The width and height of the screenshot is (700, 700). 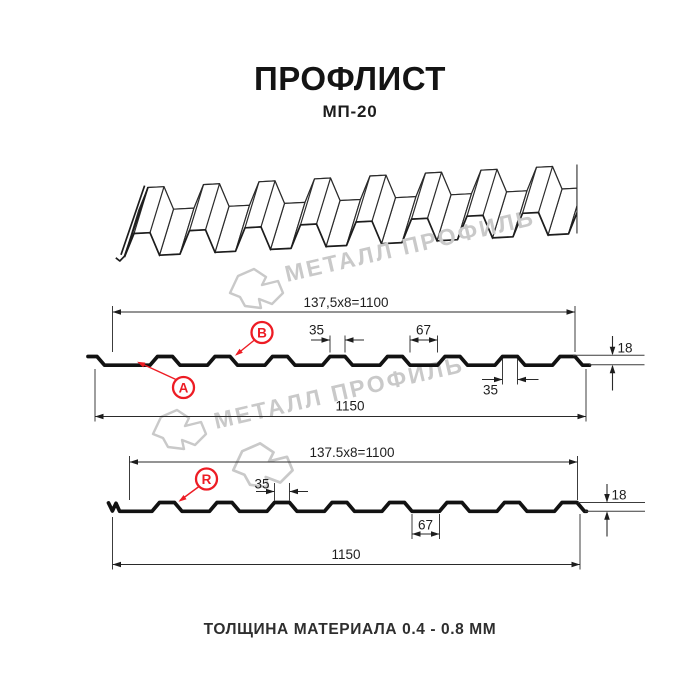 I want to click on marker-r: R, so click(x=198, y=485).